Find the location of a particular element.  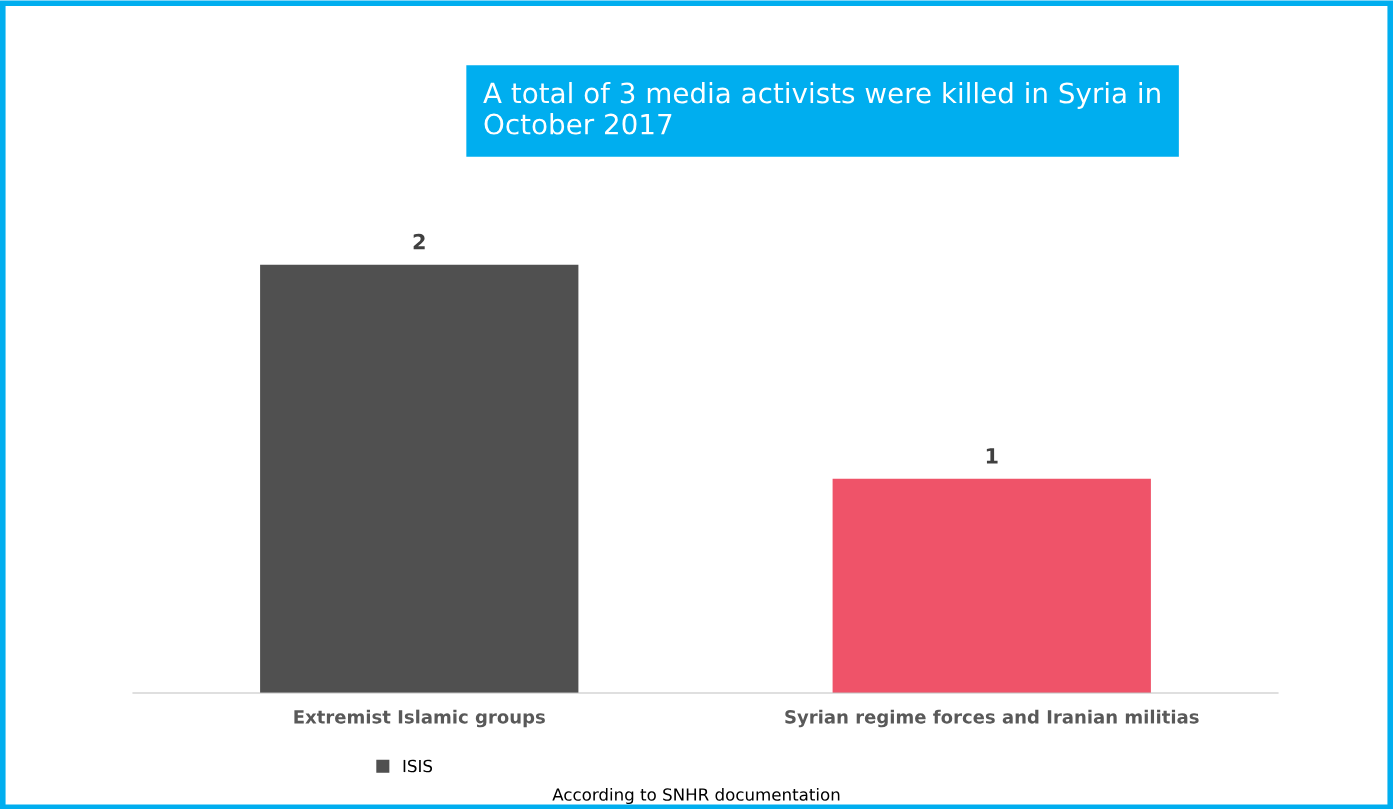

legend-label: ISIS is located at coordinates (418, 766).